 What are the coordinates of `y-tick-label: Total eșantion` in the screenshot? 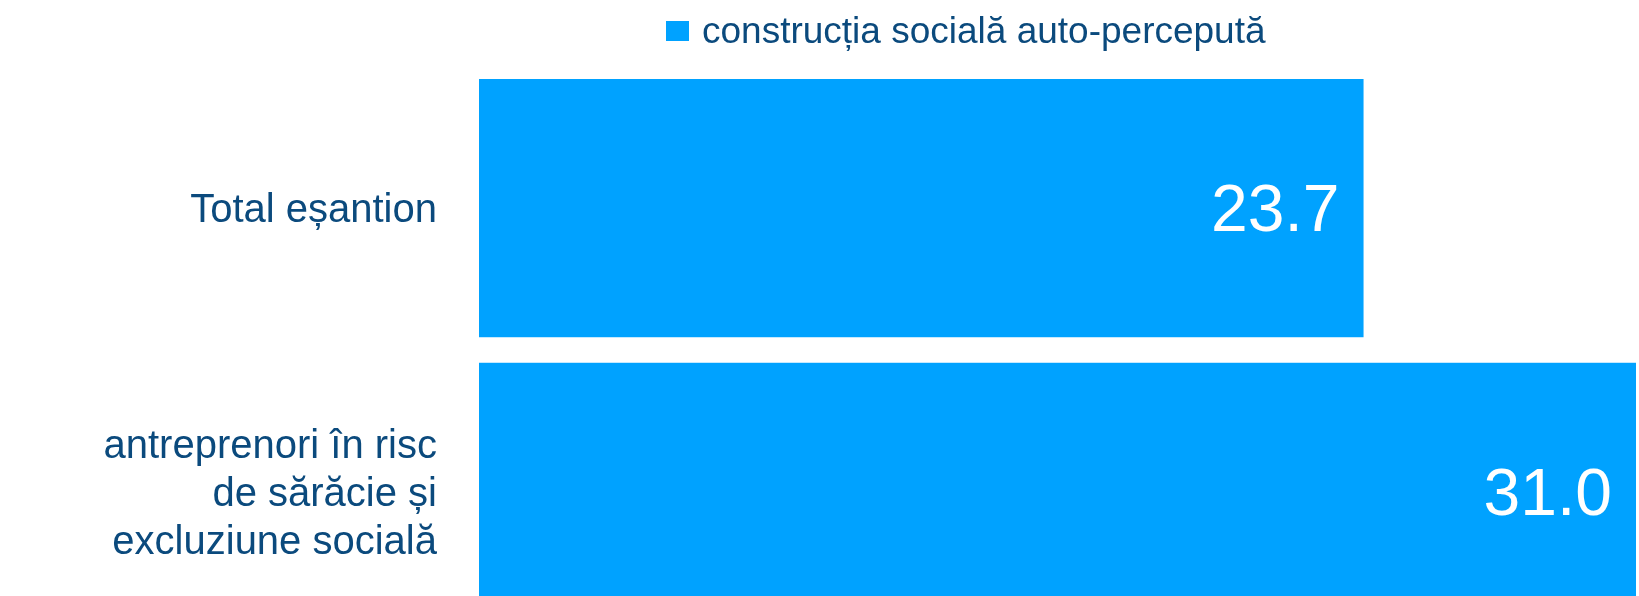 It's located at (313, 208).